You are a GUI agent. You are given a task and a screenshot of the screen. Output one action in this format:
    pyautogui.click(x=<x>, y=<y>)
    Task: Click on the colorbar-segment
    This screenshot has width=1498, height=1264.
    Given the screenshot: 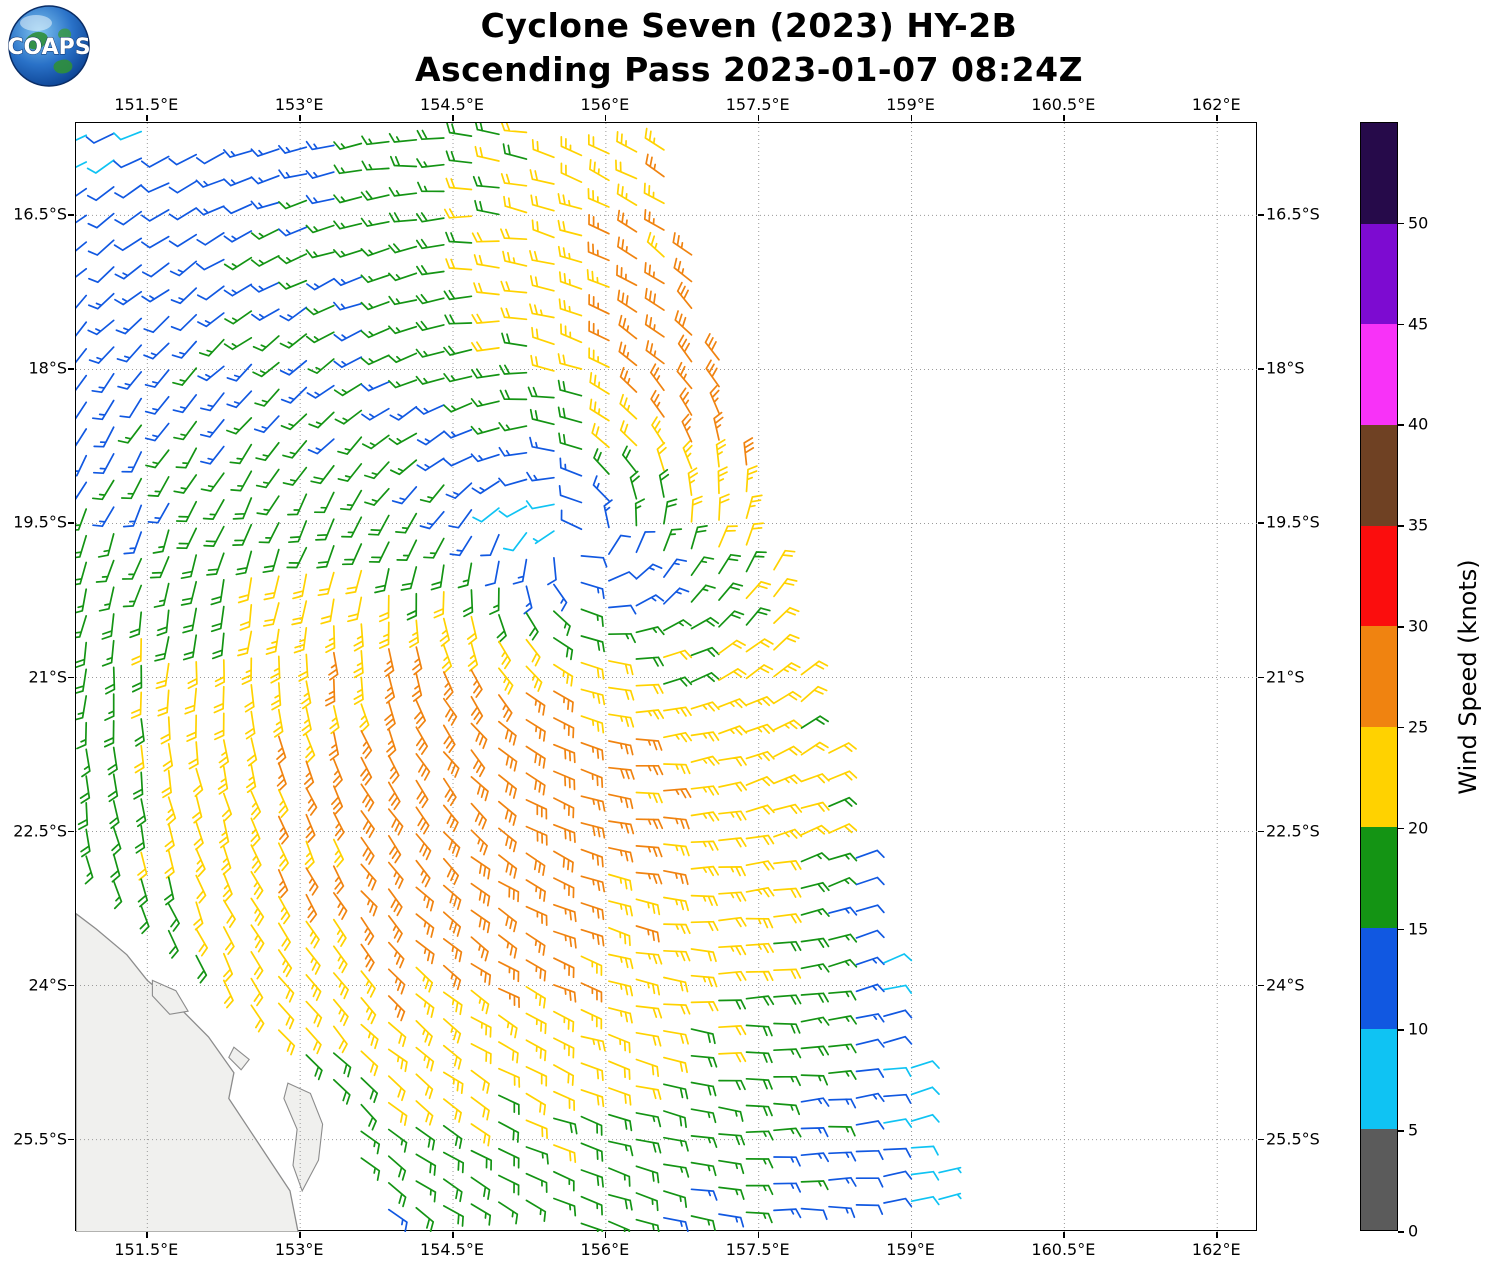 What is the action you would take?
    pyautogui.click(x=1379, y=173)
    